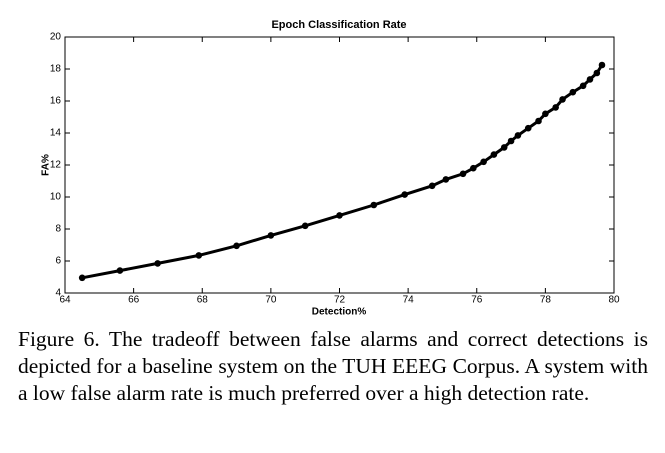 Image resolution: width=665 pixels, height=453 pixels. Describe the element at coordinates (56, 197) in the screenshot. I see `y-tick-label: 10` at that location.